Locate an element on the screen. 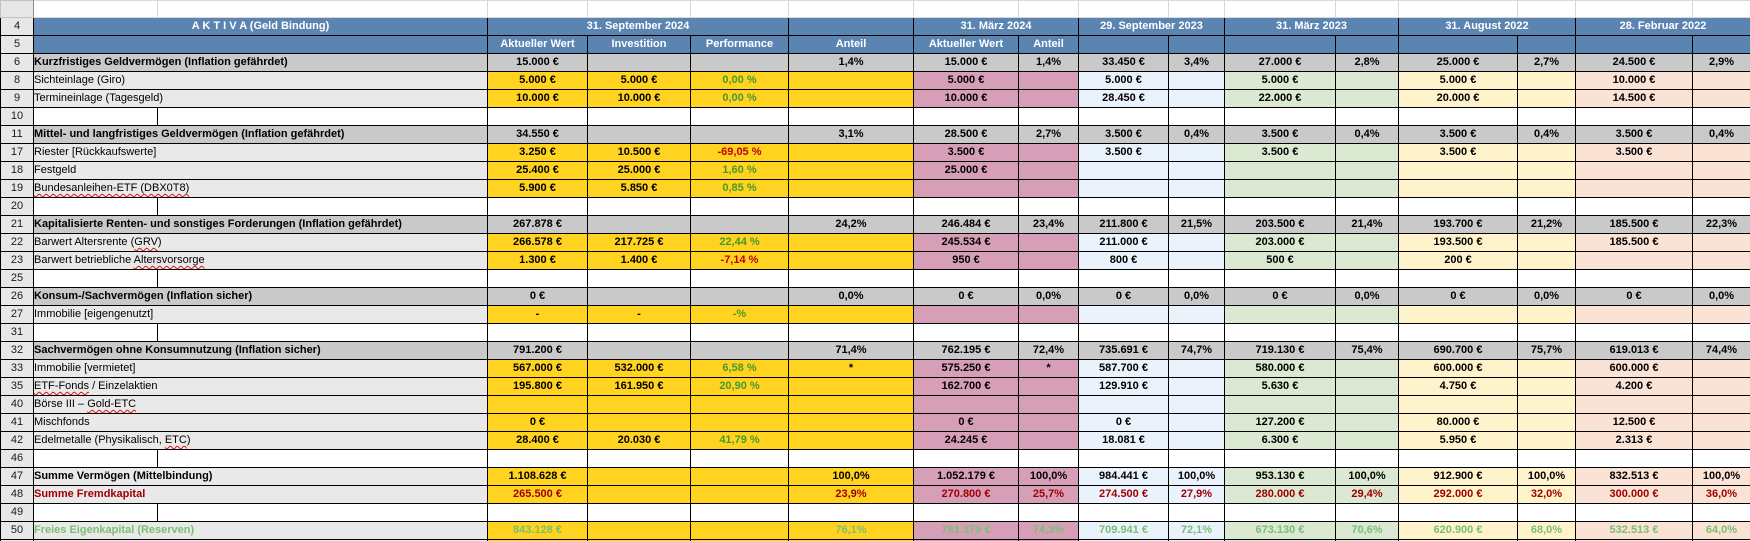 The height and width of the screenshot is (541, 1750). cell-r35-m23-wert: 5.630 € is located at coordinates (1280, 386).